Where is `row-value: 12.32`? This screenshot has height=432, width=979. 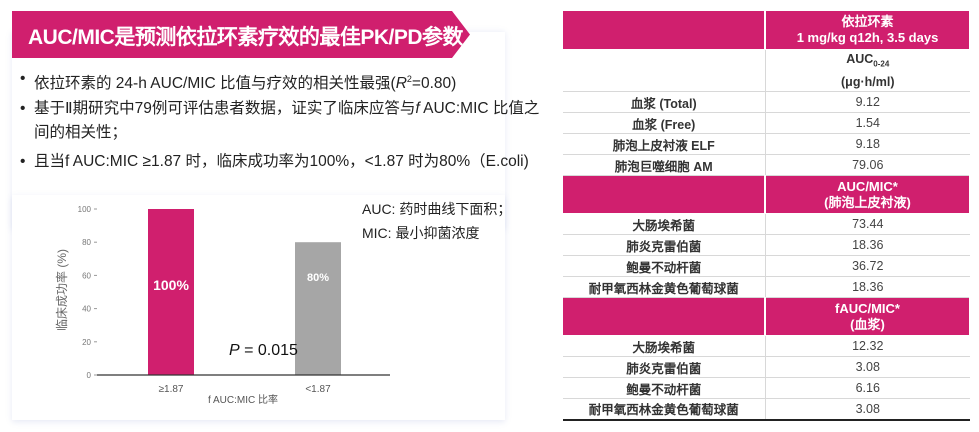
row-value: 12.32 is located at coordinates (867, 346).